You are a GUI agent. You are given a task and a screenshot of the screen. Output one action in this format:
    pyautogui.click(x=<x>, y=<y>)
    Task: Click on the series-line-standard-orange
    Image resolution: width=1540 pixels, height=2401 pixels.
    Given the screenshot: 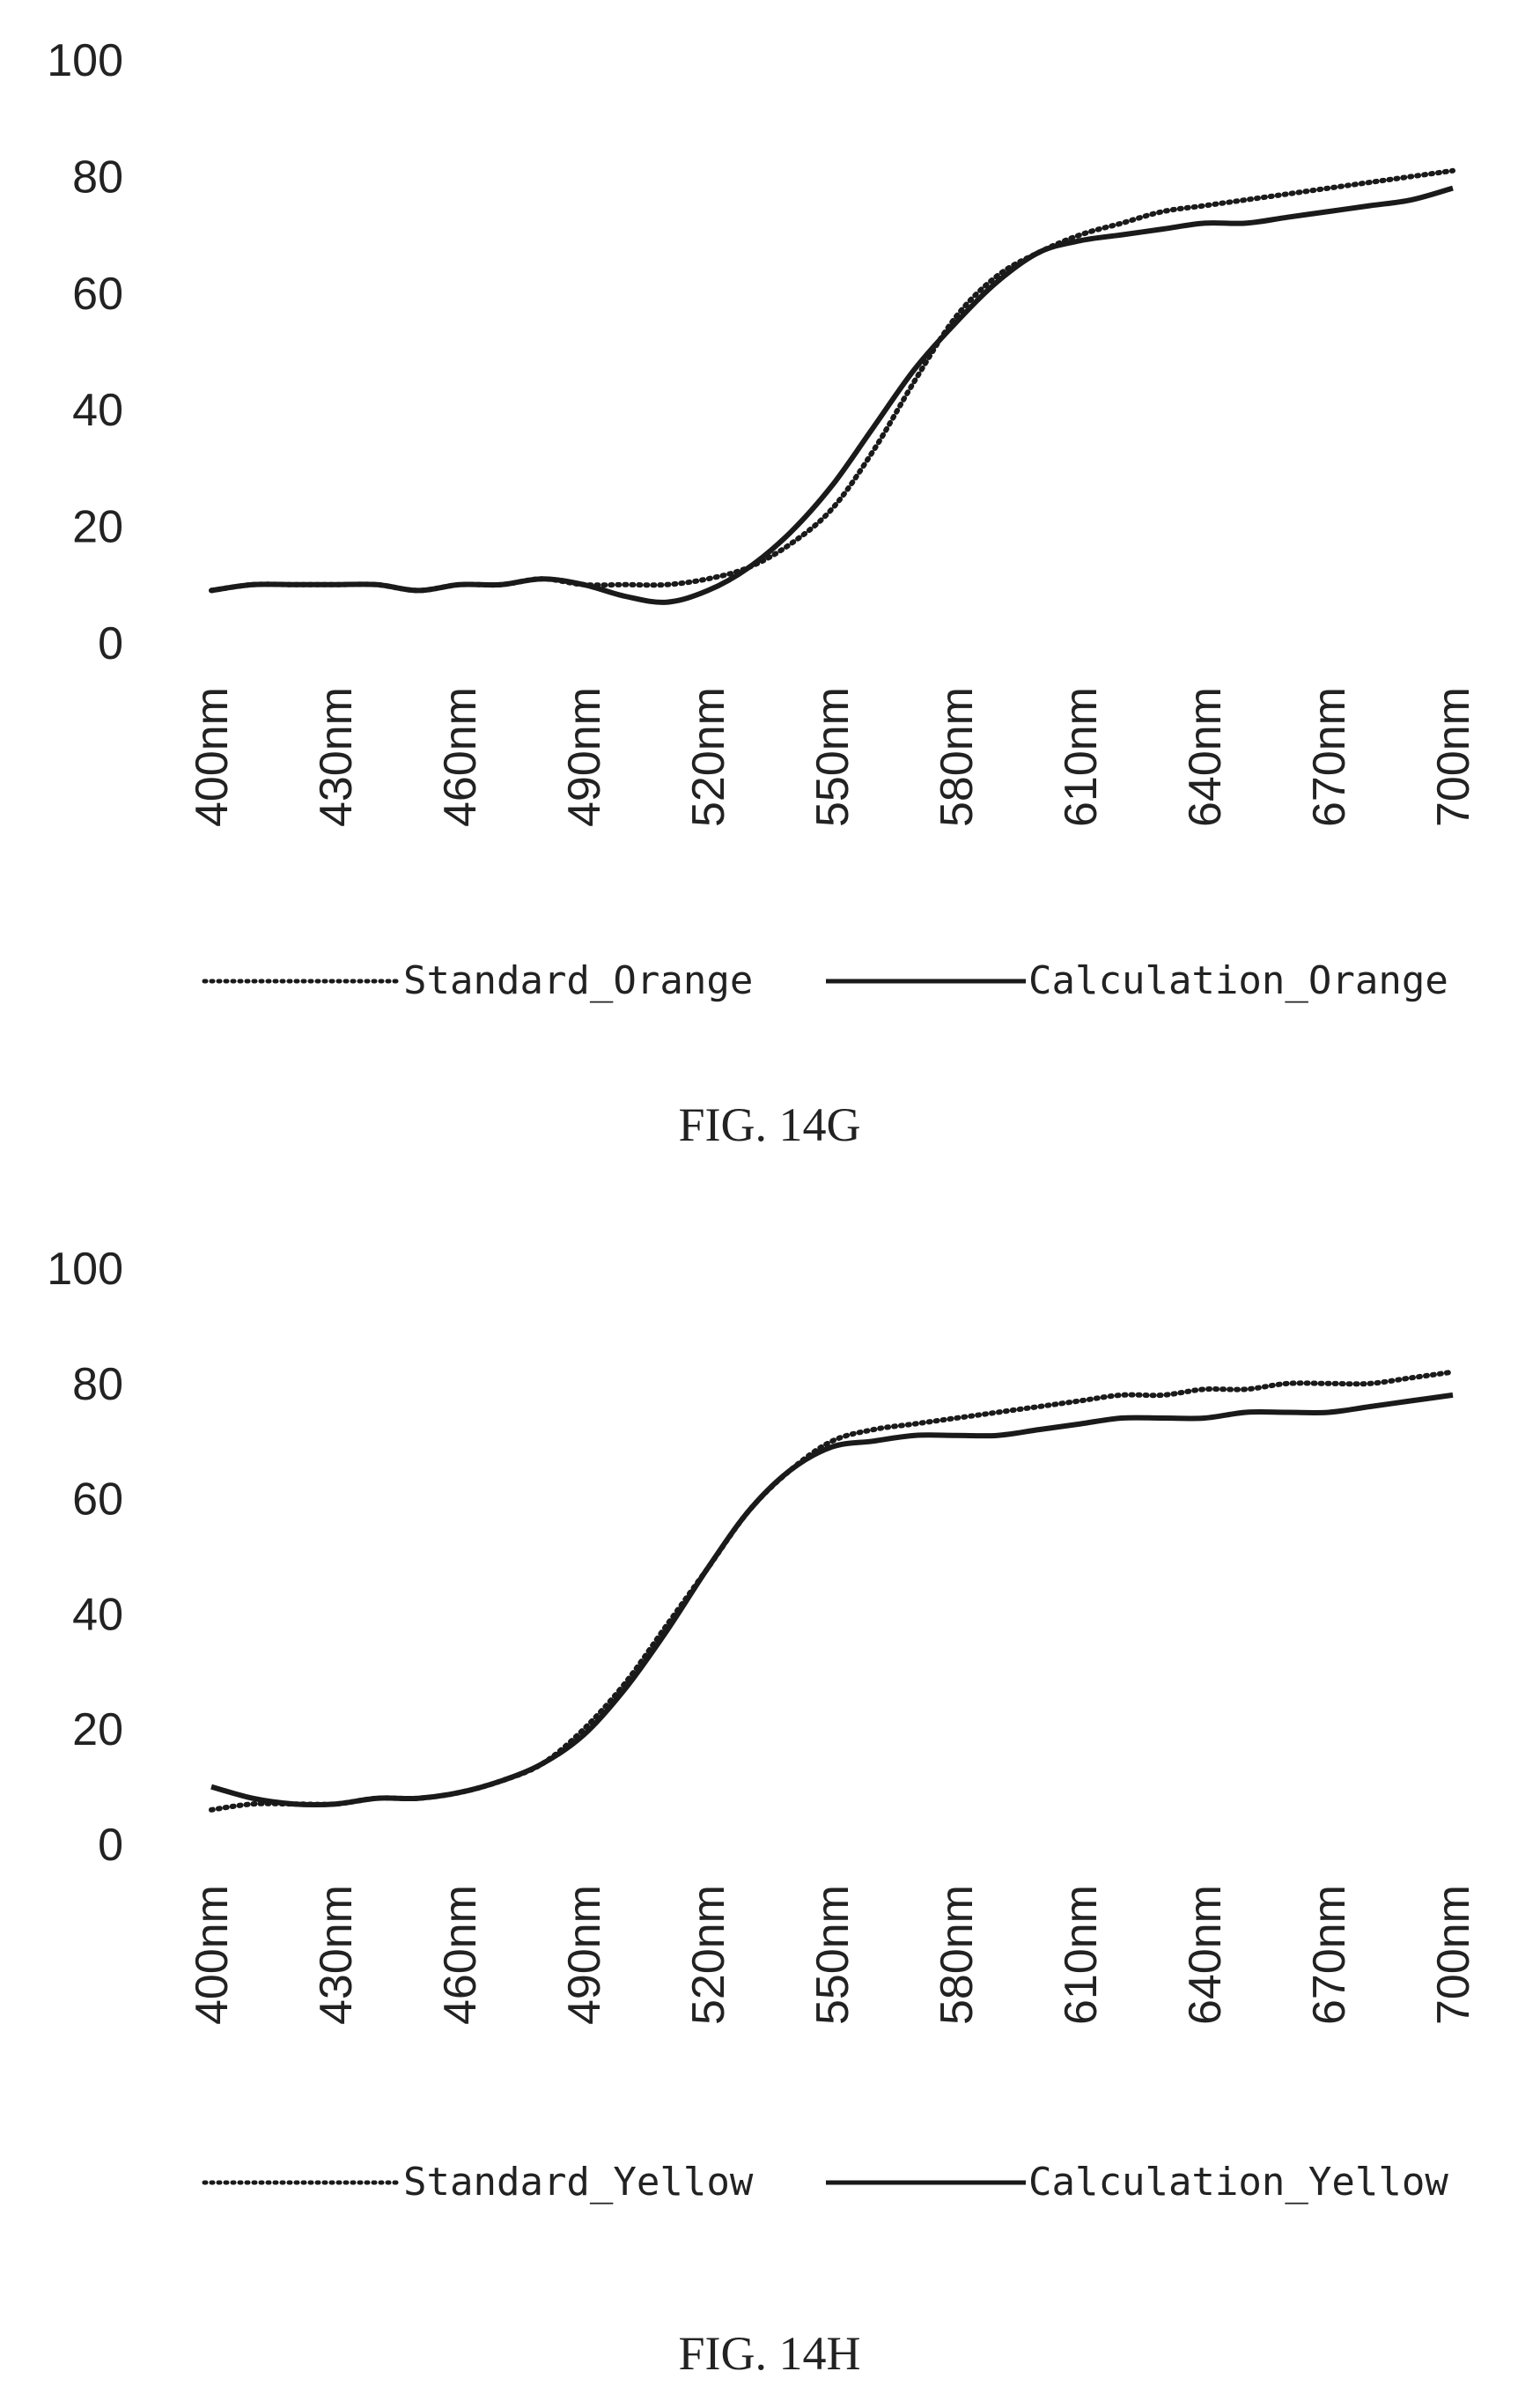 What is the action you would take?
    pyautogui.click(x=832, y=380)
    